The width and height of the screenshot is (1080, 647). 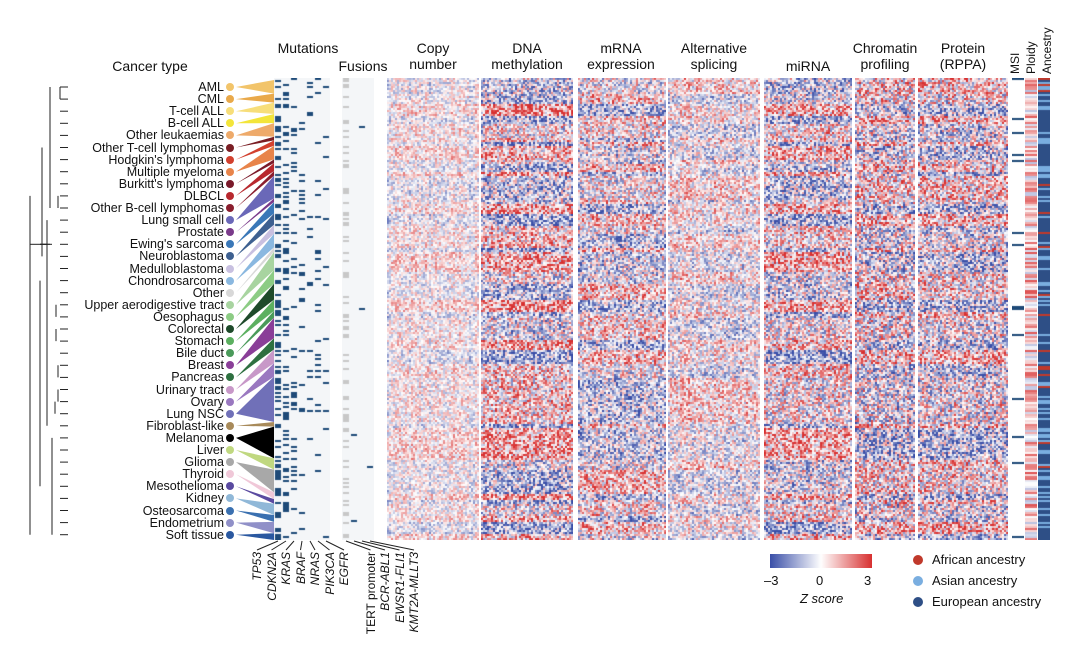 I want to click on header-mirna: miRNA, so click(x=808, y=66).